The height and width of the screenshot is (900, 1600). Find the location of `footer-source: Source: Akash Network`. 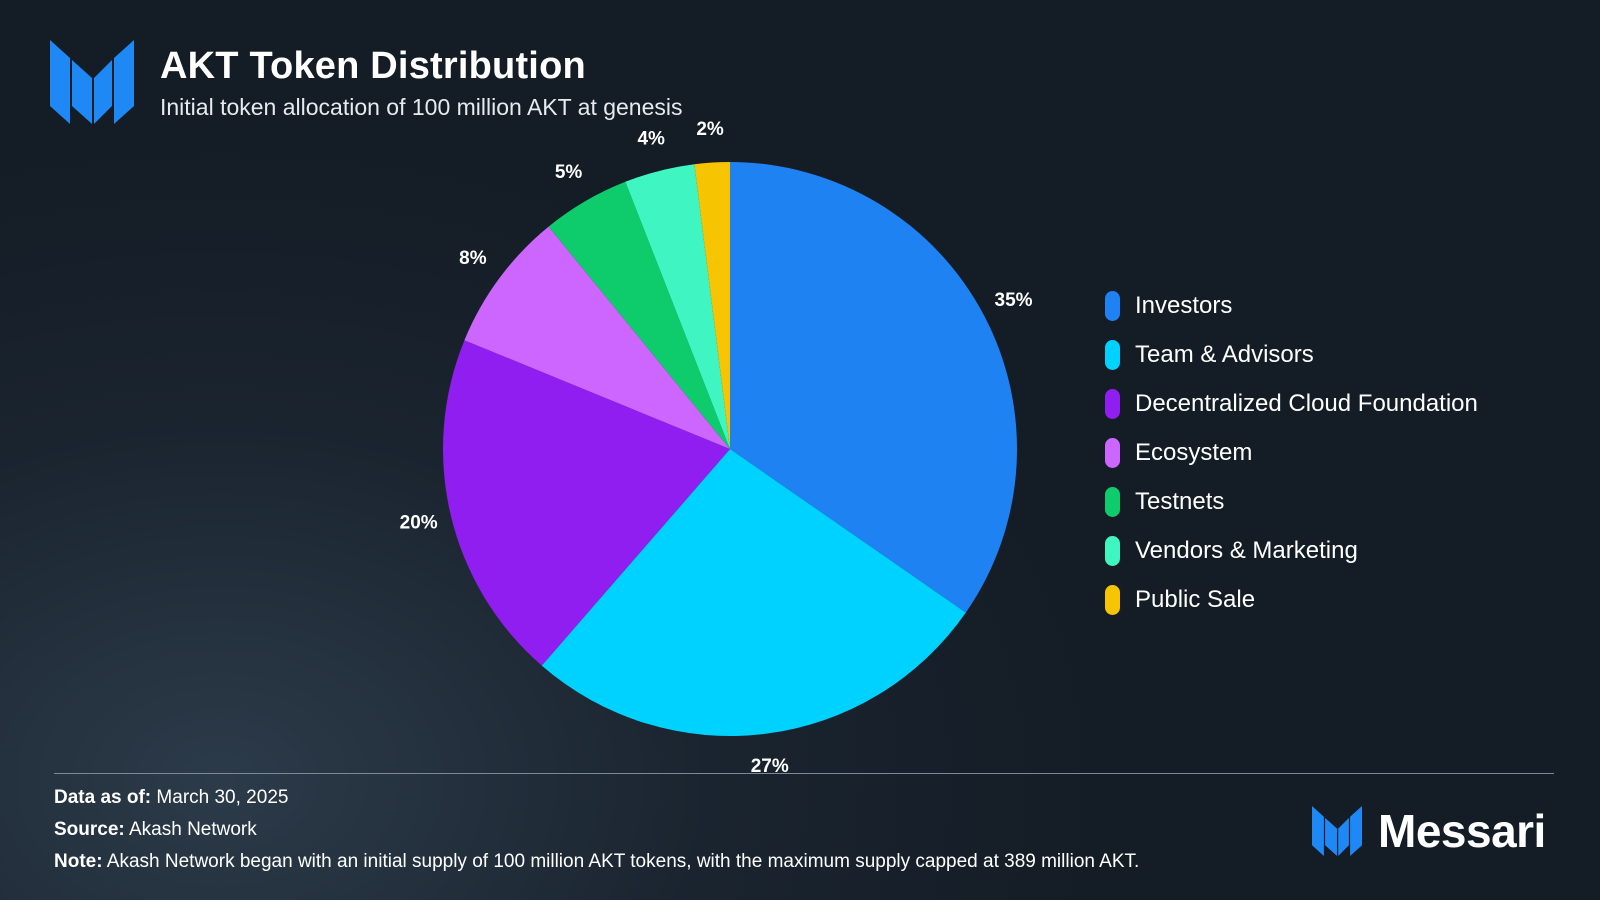

footer-source: Source: Akash Network is located at coordinates (596, 830).